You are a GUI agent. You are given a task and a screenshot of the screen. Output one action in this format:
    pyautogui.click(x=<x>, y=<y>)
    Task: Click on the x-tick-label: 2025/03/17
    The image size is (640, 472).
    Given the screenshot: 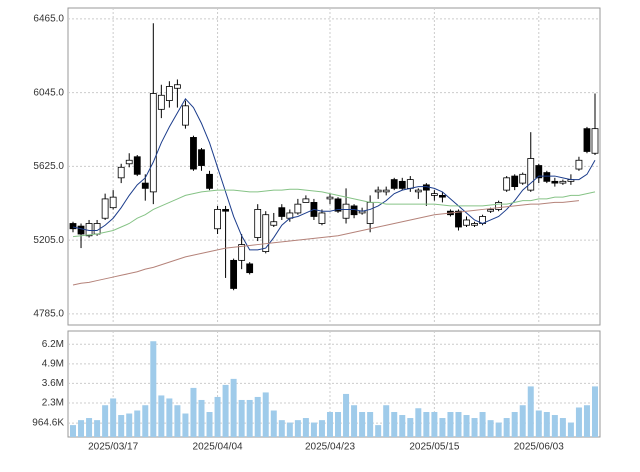 What is the action you would take?
    pyautogui.click(x=113, y=447)
    